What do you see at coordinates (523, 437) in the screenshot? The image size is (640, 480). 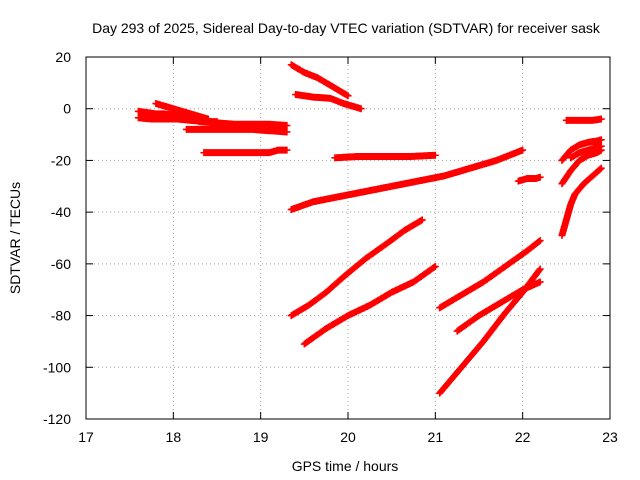 I see `x-tick-label: 22` at bounding box center [523, 437].